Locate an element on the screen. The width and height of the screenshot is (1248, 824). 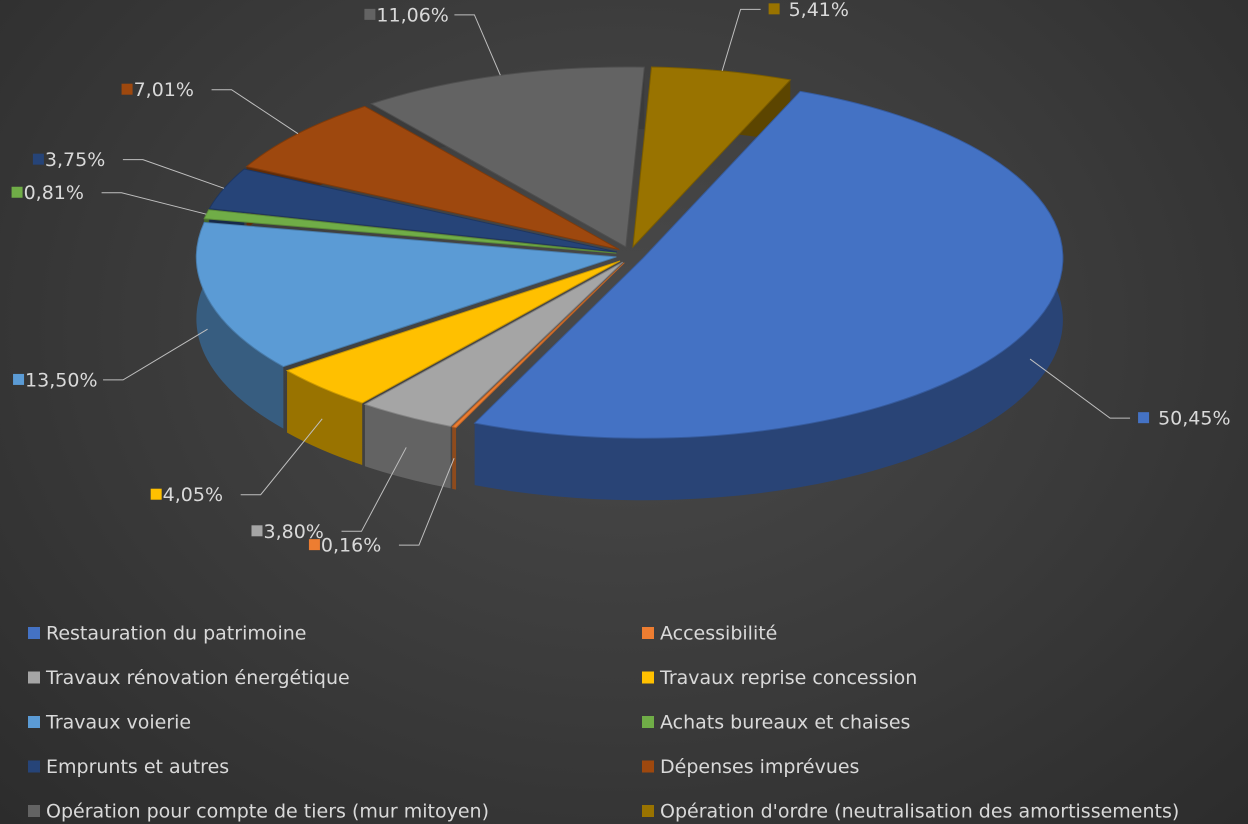
legend-label: Restauration du patrimoine is located at coordinates (176, 634).